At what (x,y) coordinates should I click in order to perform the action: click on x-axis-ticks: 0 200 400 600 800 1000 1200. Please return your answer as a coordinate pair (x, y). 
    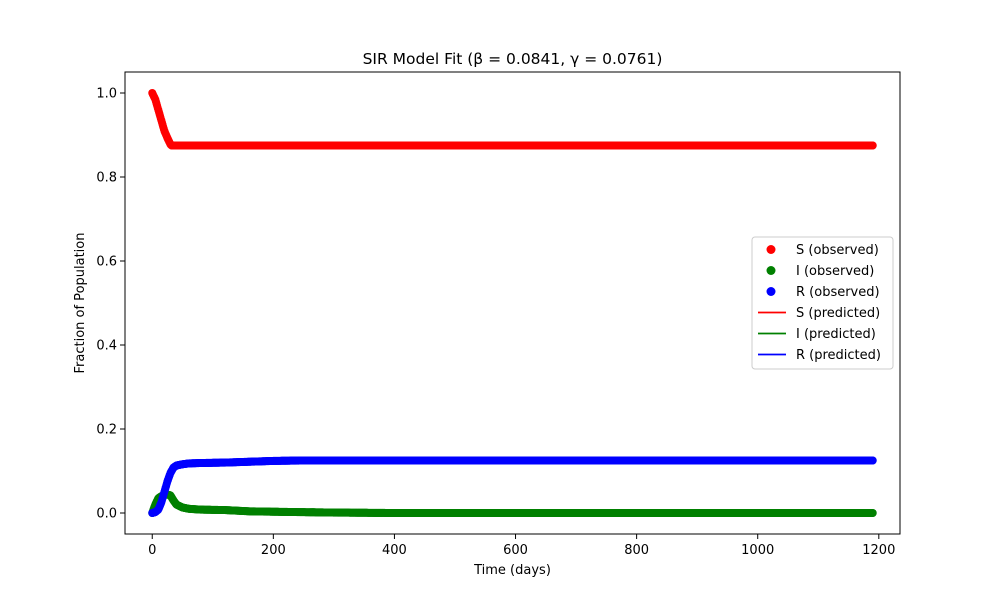
    Looking at the image, I should click on (521, 546).